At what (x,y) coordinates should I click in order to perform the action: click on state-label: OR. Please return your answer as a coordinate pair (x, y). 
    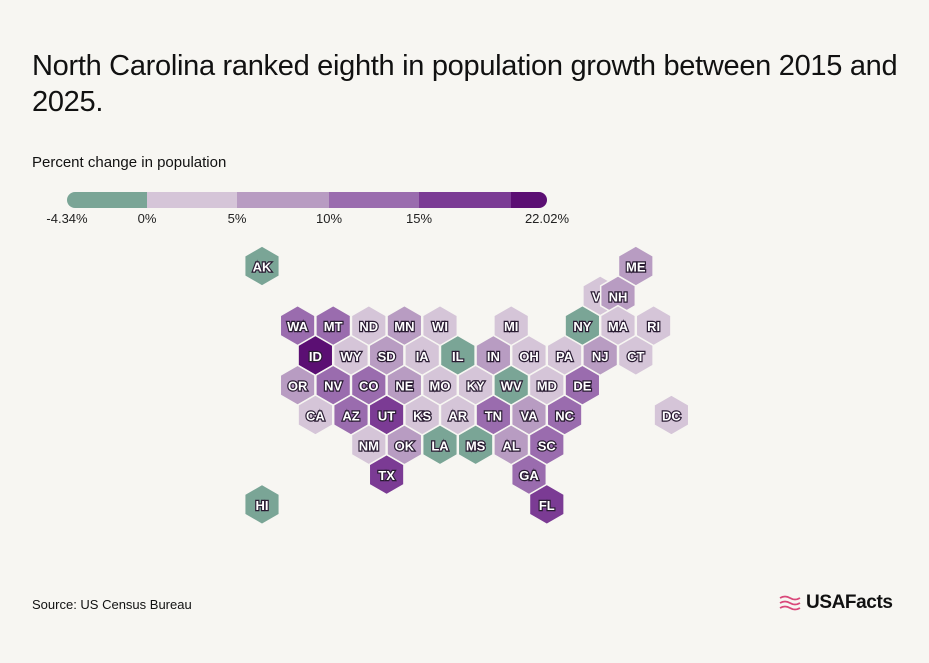
    Looking at the image, I should click on (298, 386).